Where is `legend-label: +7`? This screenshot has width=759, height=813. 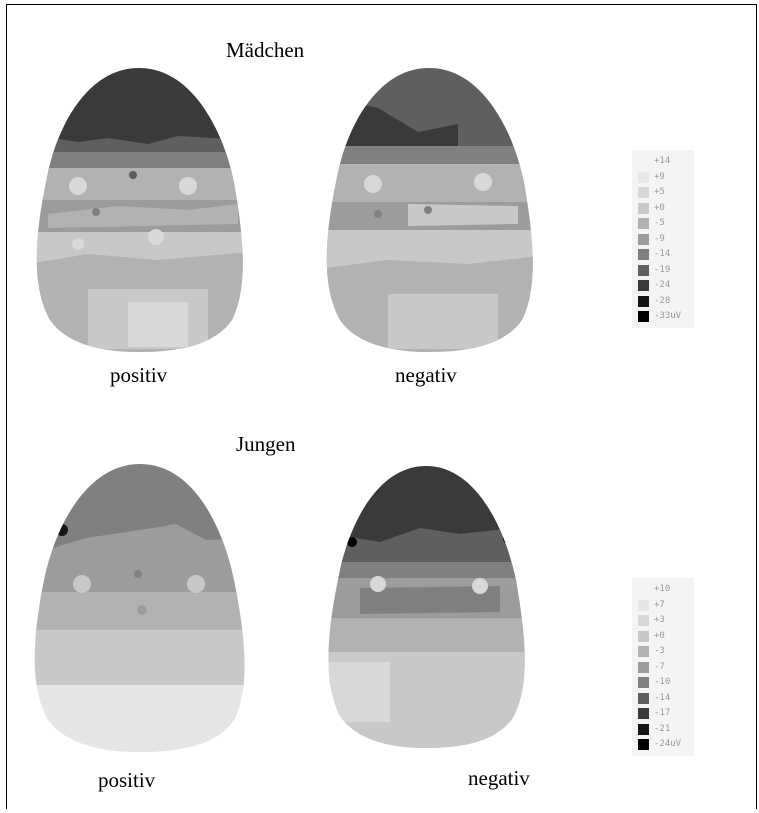 legend-label: +7 is located at coordinates (659, 604).